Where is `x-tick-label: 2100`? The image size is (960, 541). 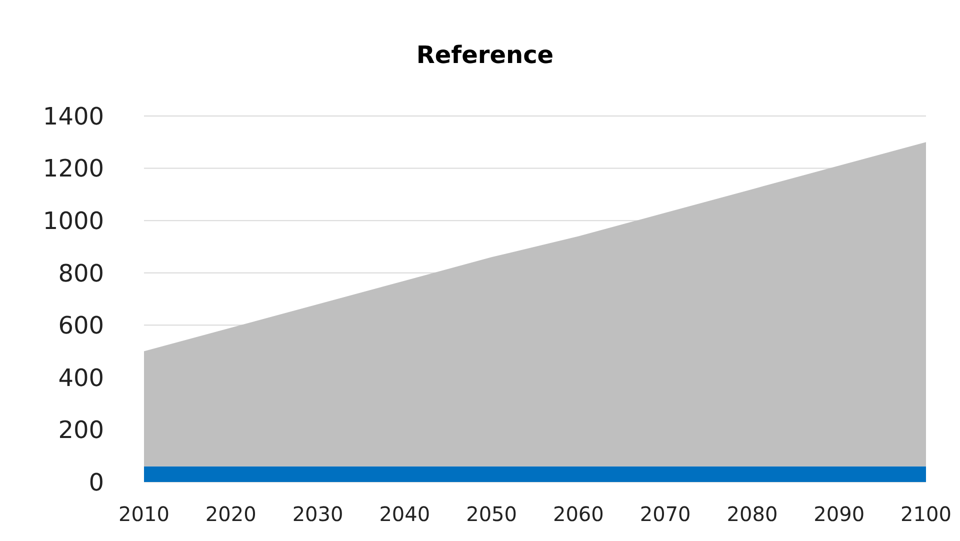 x-tick-label: 2100 is located at coordinates (926, 514).